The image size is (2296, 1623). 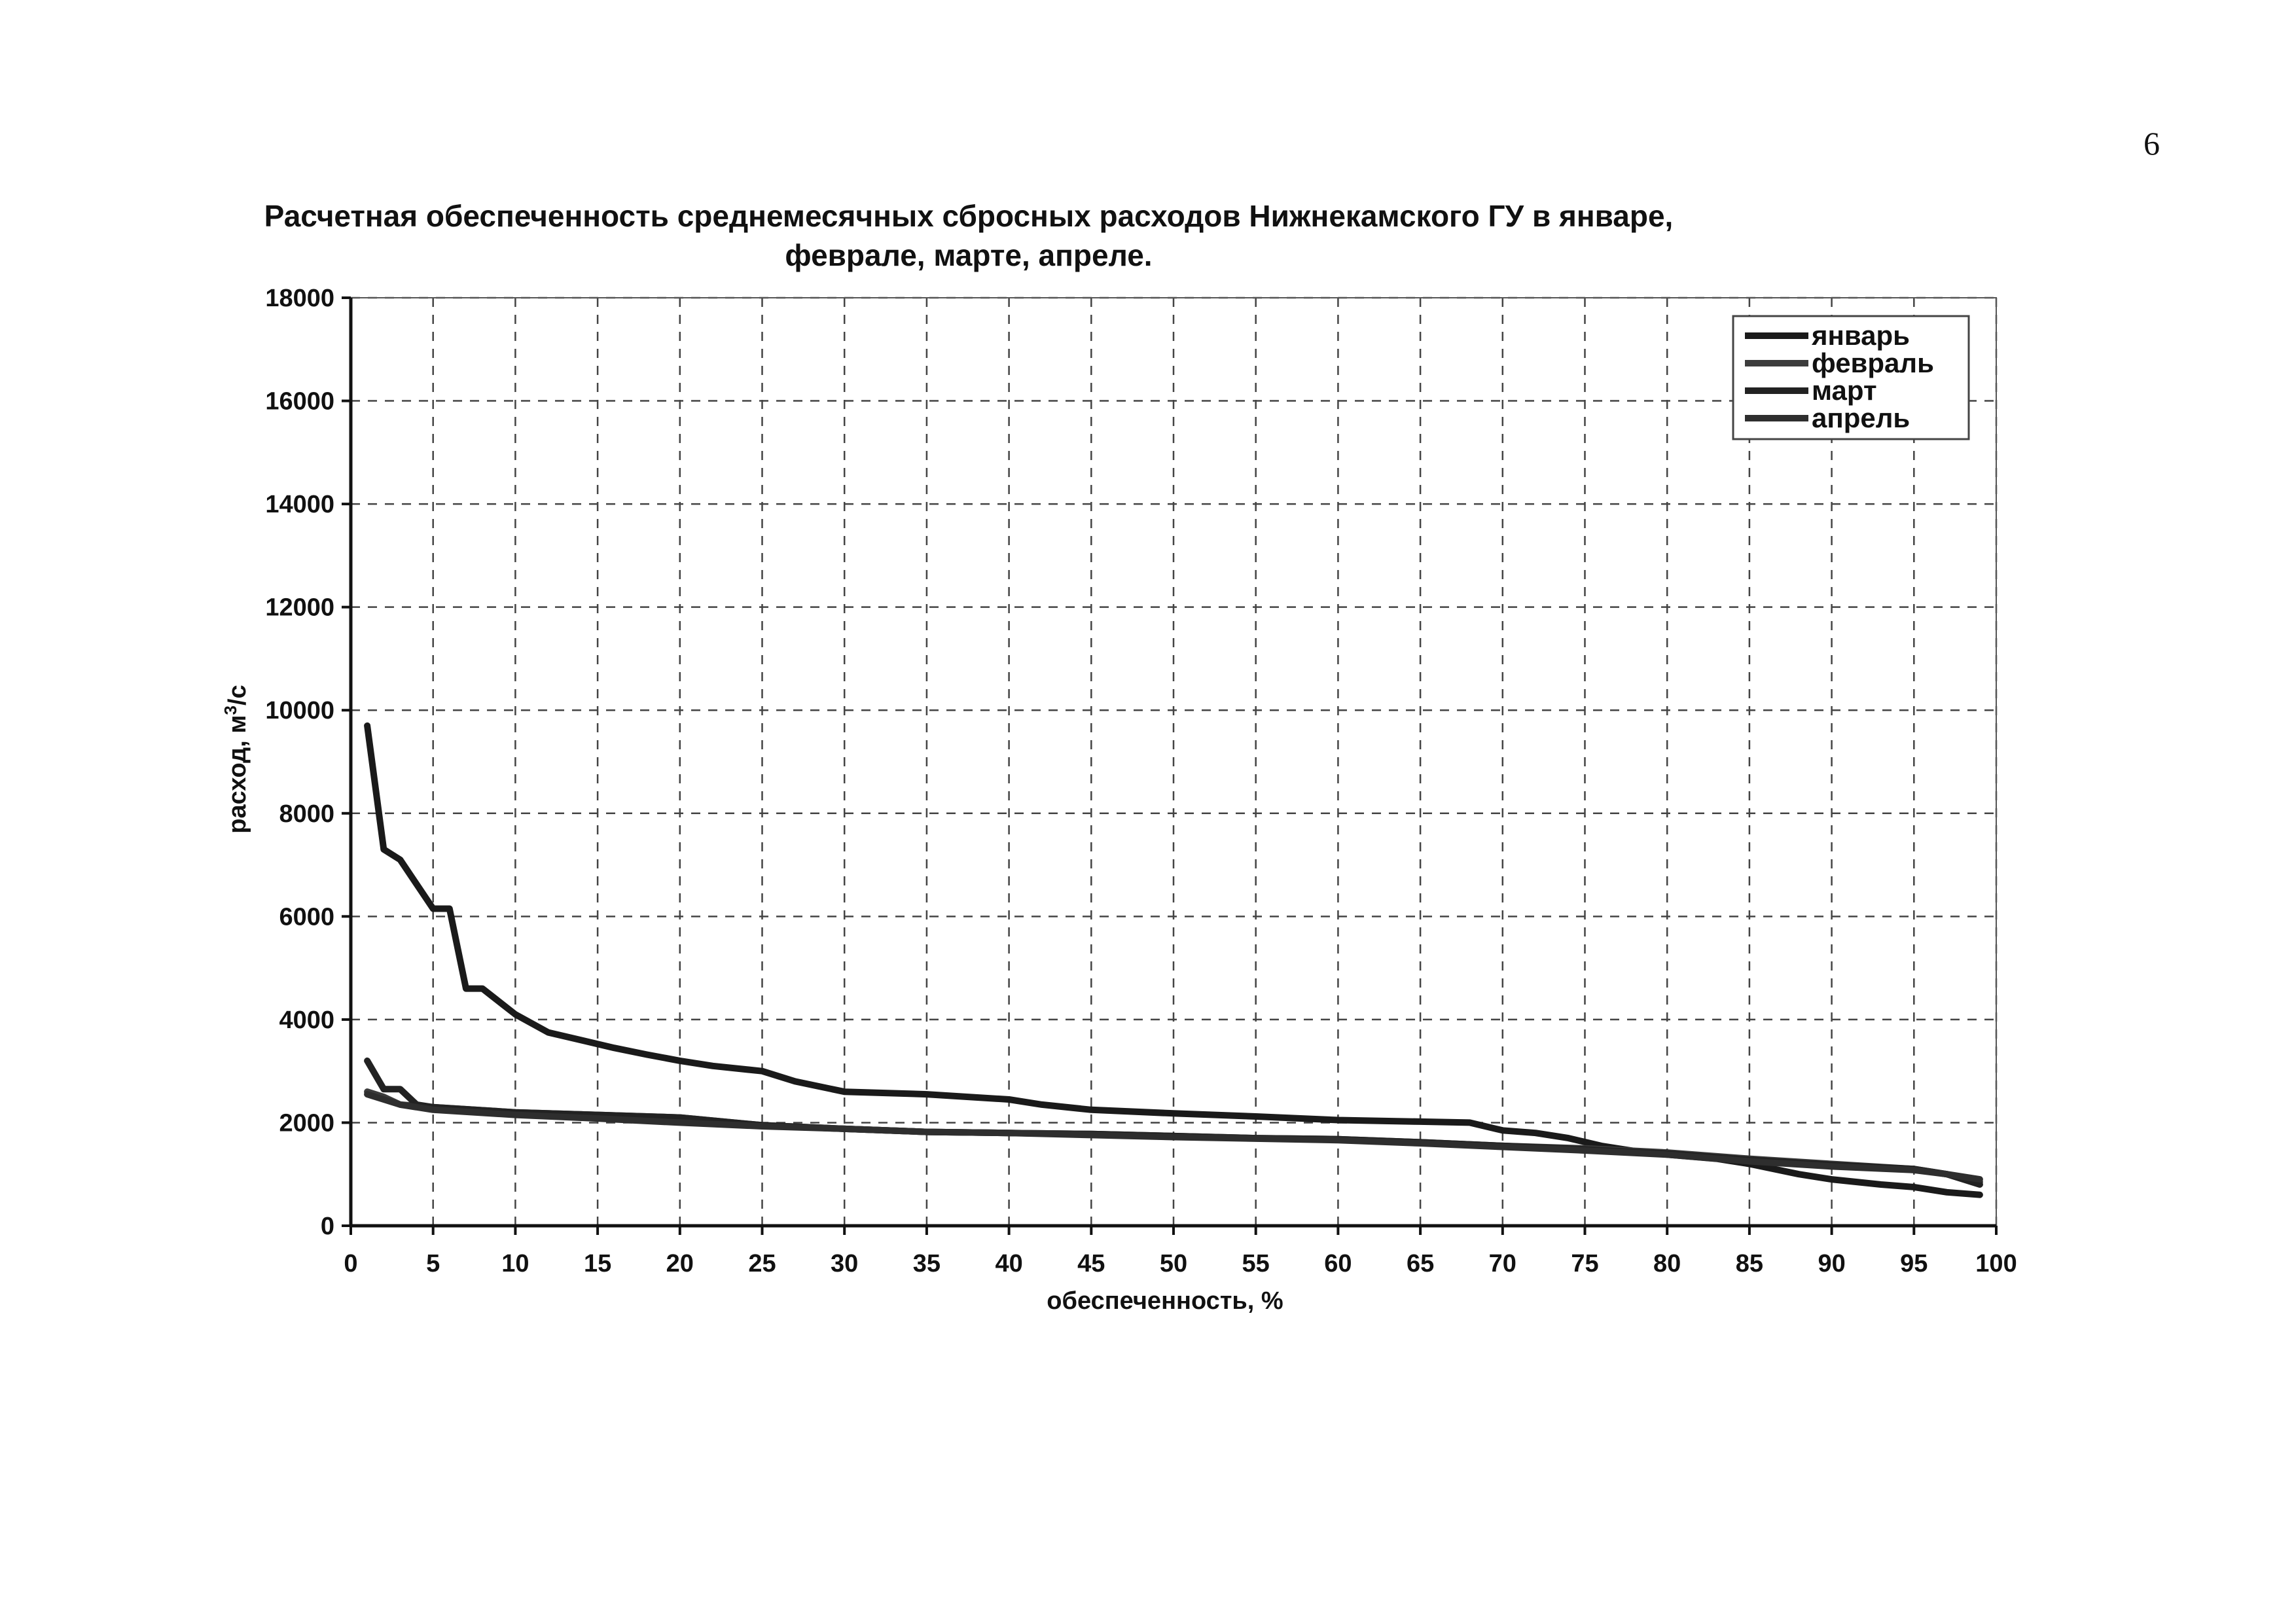 I want to click on chart-title-line-2: феврале, марте, апреле., so click(x=969, y=255).